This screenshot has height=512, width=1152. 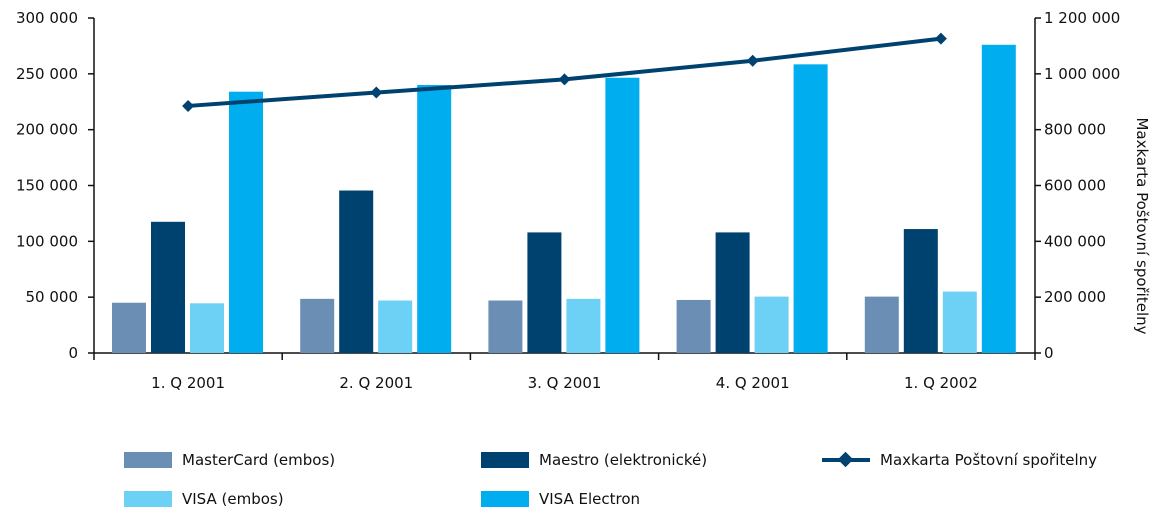 What do you see at coordinates (1082, 74) in the screenshot?
I see `y-right-tick-label: 1 000 000` at bounding box center [1082, 74].